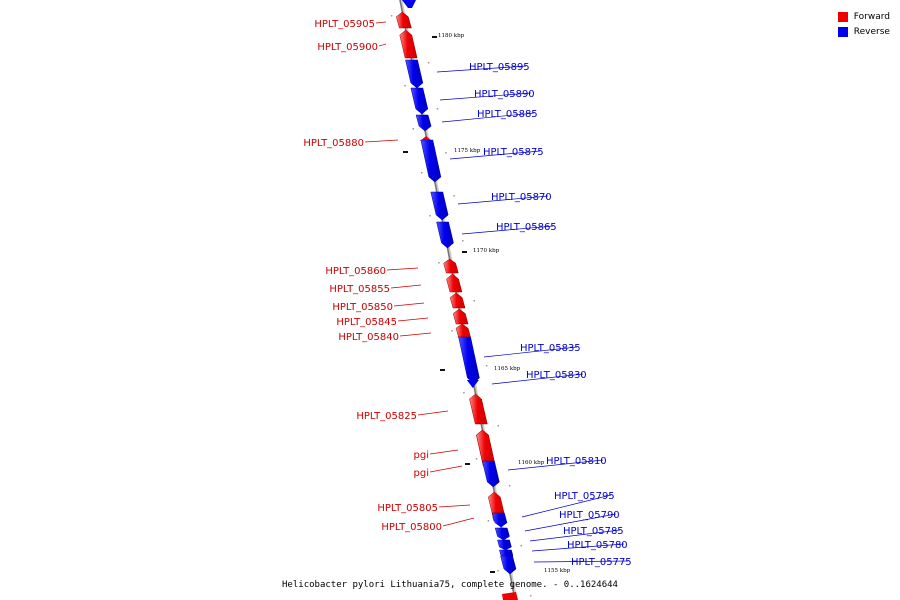 The height and width of the screenshot is (600, 900). What do you see at coordinates (597, 545) in the screenshot?
I see `gene-label: HPLT_05780` at bounding box center [597, 545].